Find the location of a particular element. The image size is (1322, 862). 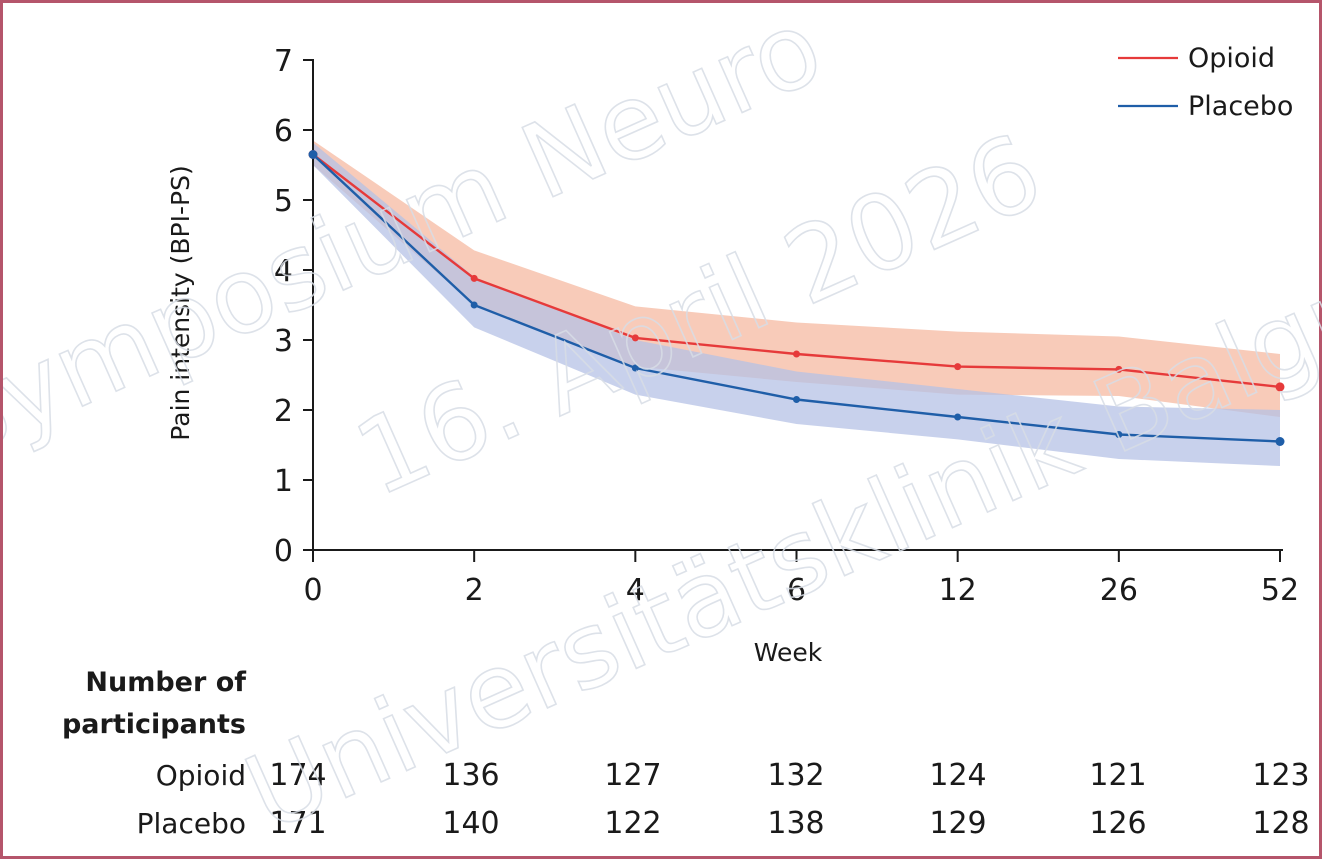

x-tick-label: 12 is located at coordinates (958, 590).